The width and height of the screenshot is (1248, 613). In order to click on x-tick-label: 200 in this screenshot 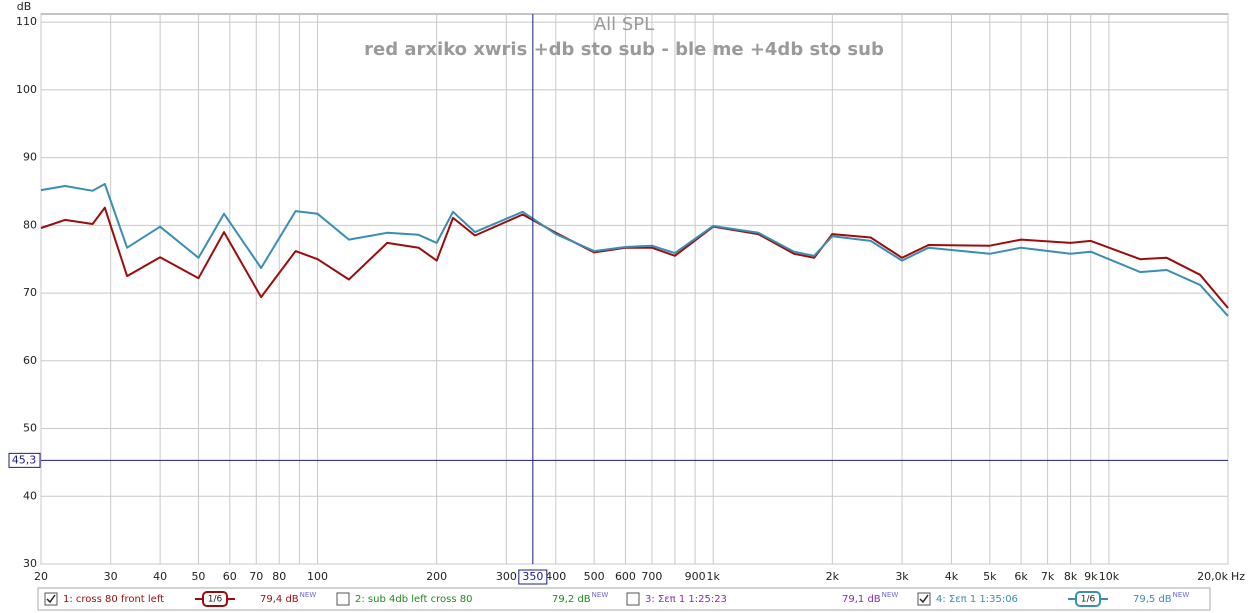, I will do `click(436, 576)`.